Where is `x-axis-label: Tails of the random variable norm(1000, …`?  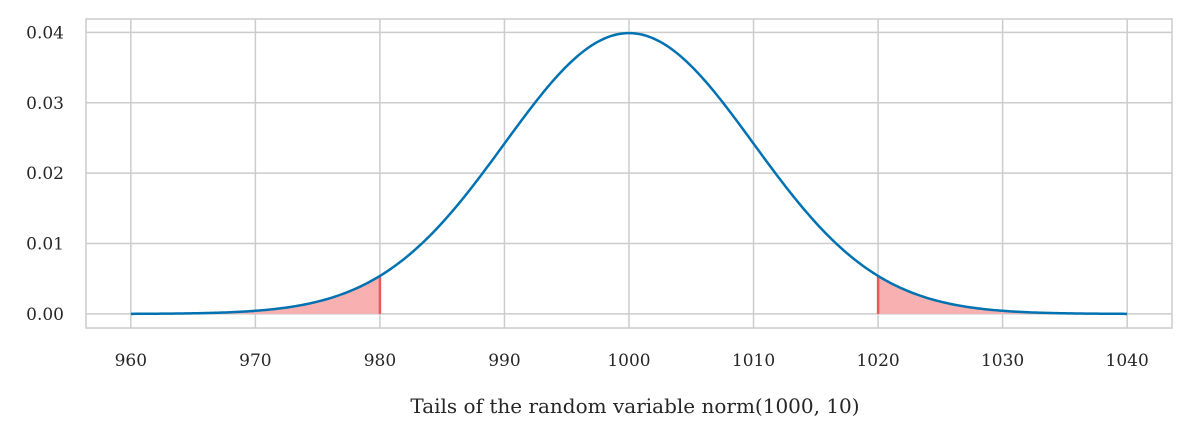
x-axis-label: Tails of the random variable norm(1000, … is located at coordinates (634, 406).